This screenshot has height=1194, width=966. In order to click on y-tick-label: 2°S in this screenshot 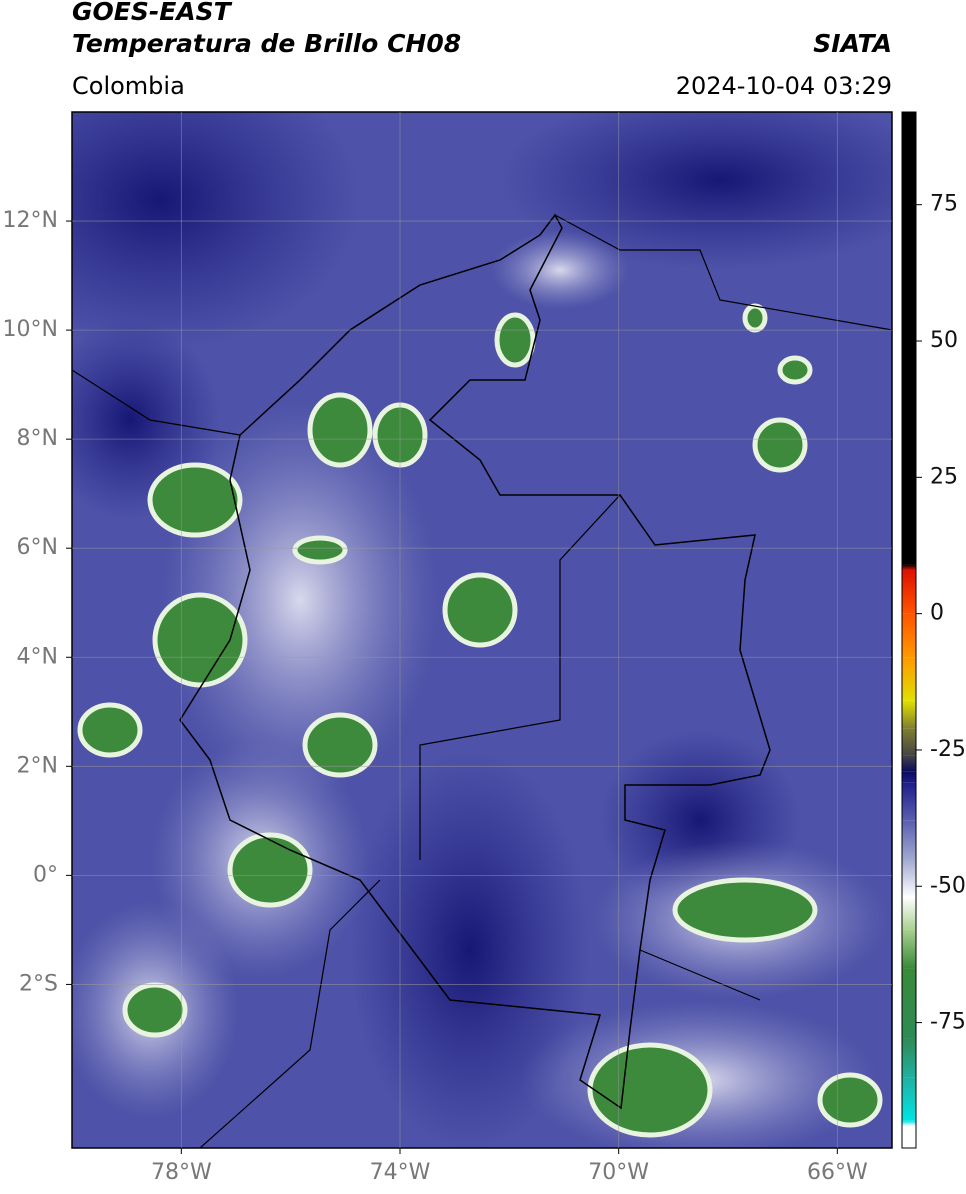, I will do `click(38, 983)`.